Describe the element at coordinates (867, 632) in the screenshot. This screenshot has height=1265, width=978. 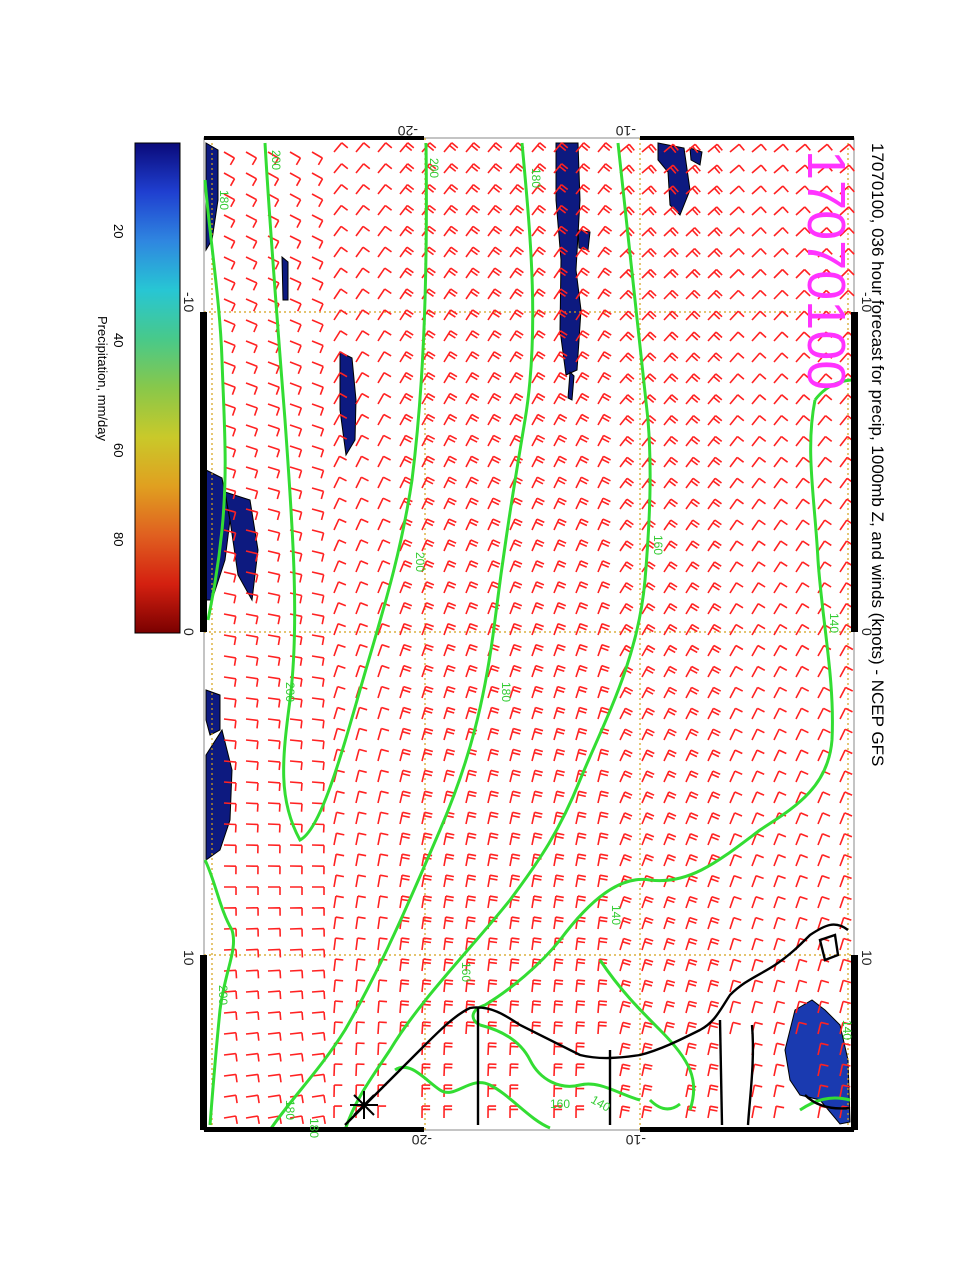
I see `right-tick-label: 0` at that location.